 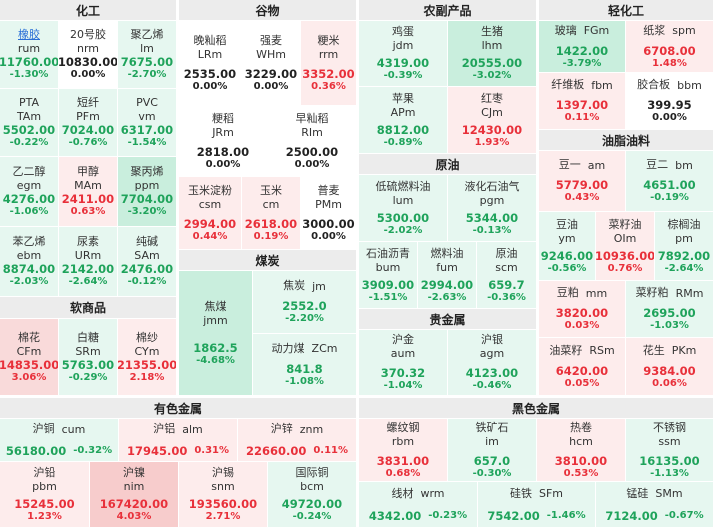 What do you see at coordinates (88, 377) in the screenshot?
I see `tile-change: -0.29%` at bounding box center [88, 377].